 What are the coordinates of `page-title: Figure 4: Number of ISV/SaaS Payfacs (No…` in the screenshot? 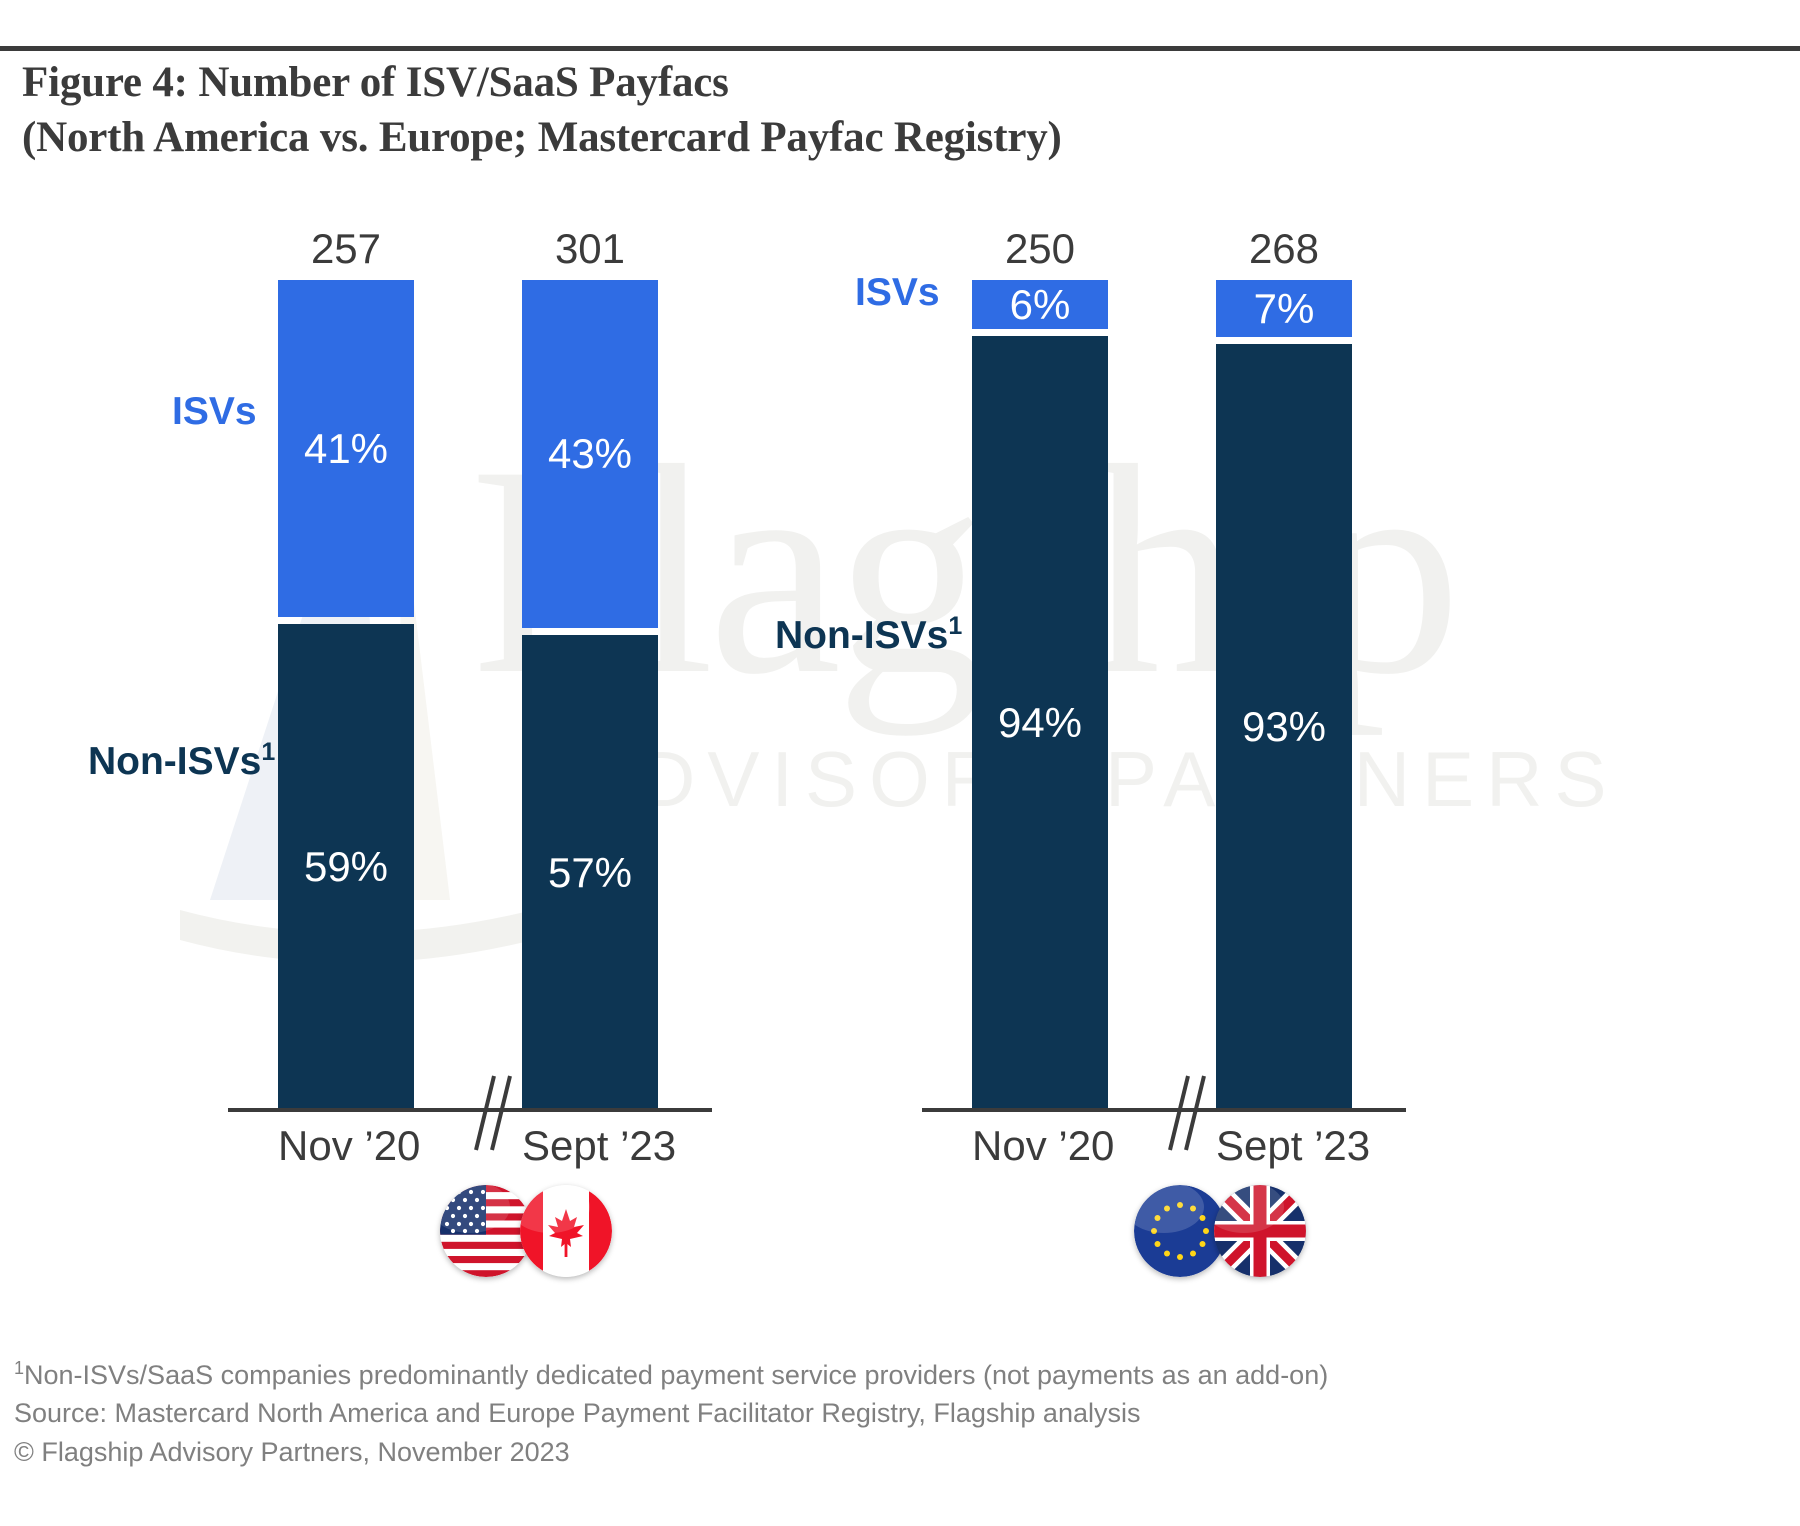 It's located at (772, 110).